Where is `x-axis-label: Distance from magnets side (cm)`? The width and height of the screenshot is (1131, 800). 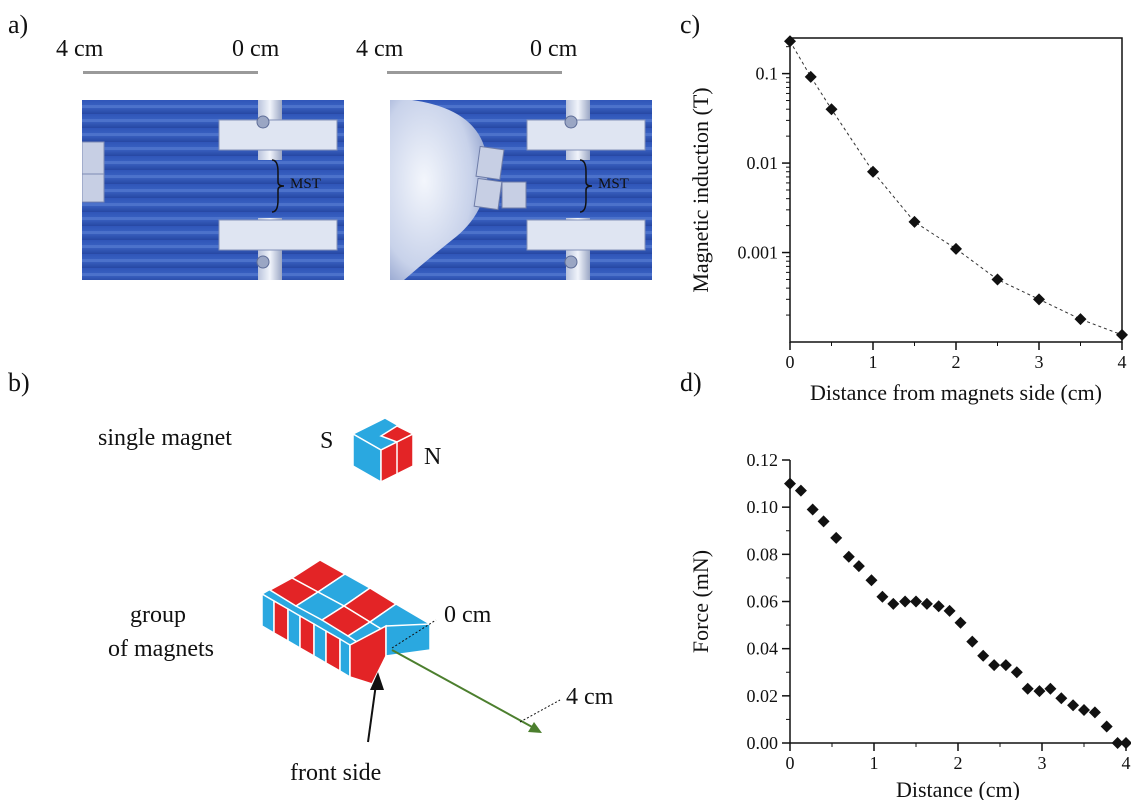
x-axis-label: Distance from magnets side (cm) is located at coordinates (956, 392).